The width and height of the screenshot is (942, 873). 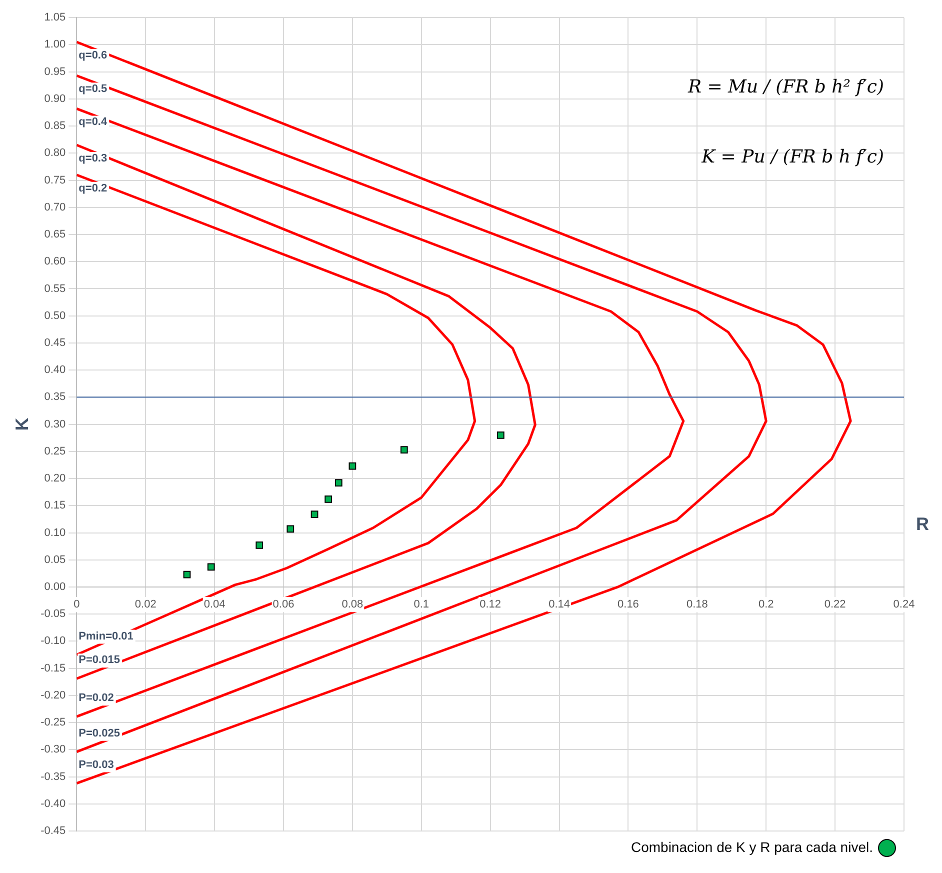 What do you see at coordinates (835, 604) in the screenshot?
I see `x-tick-label: 0.22` at bounding box center [835, 604].